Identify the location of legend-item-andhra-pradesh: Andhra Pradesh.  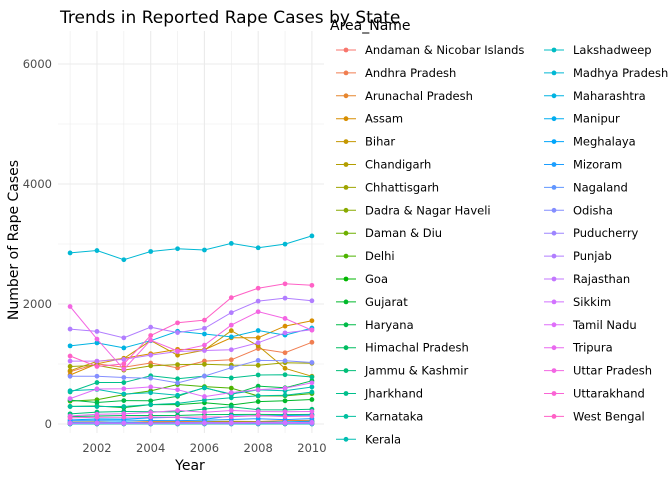
(396, 73).